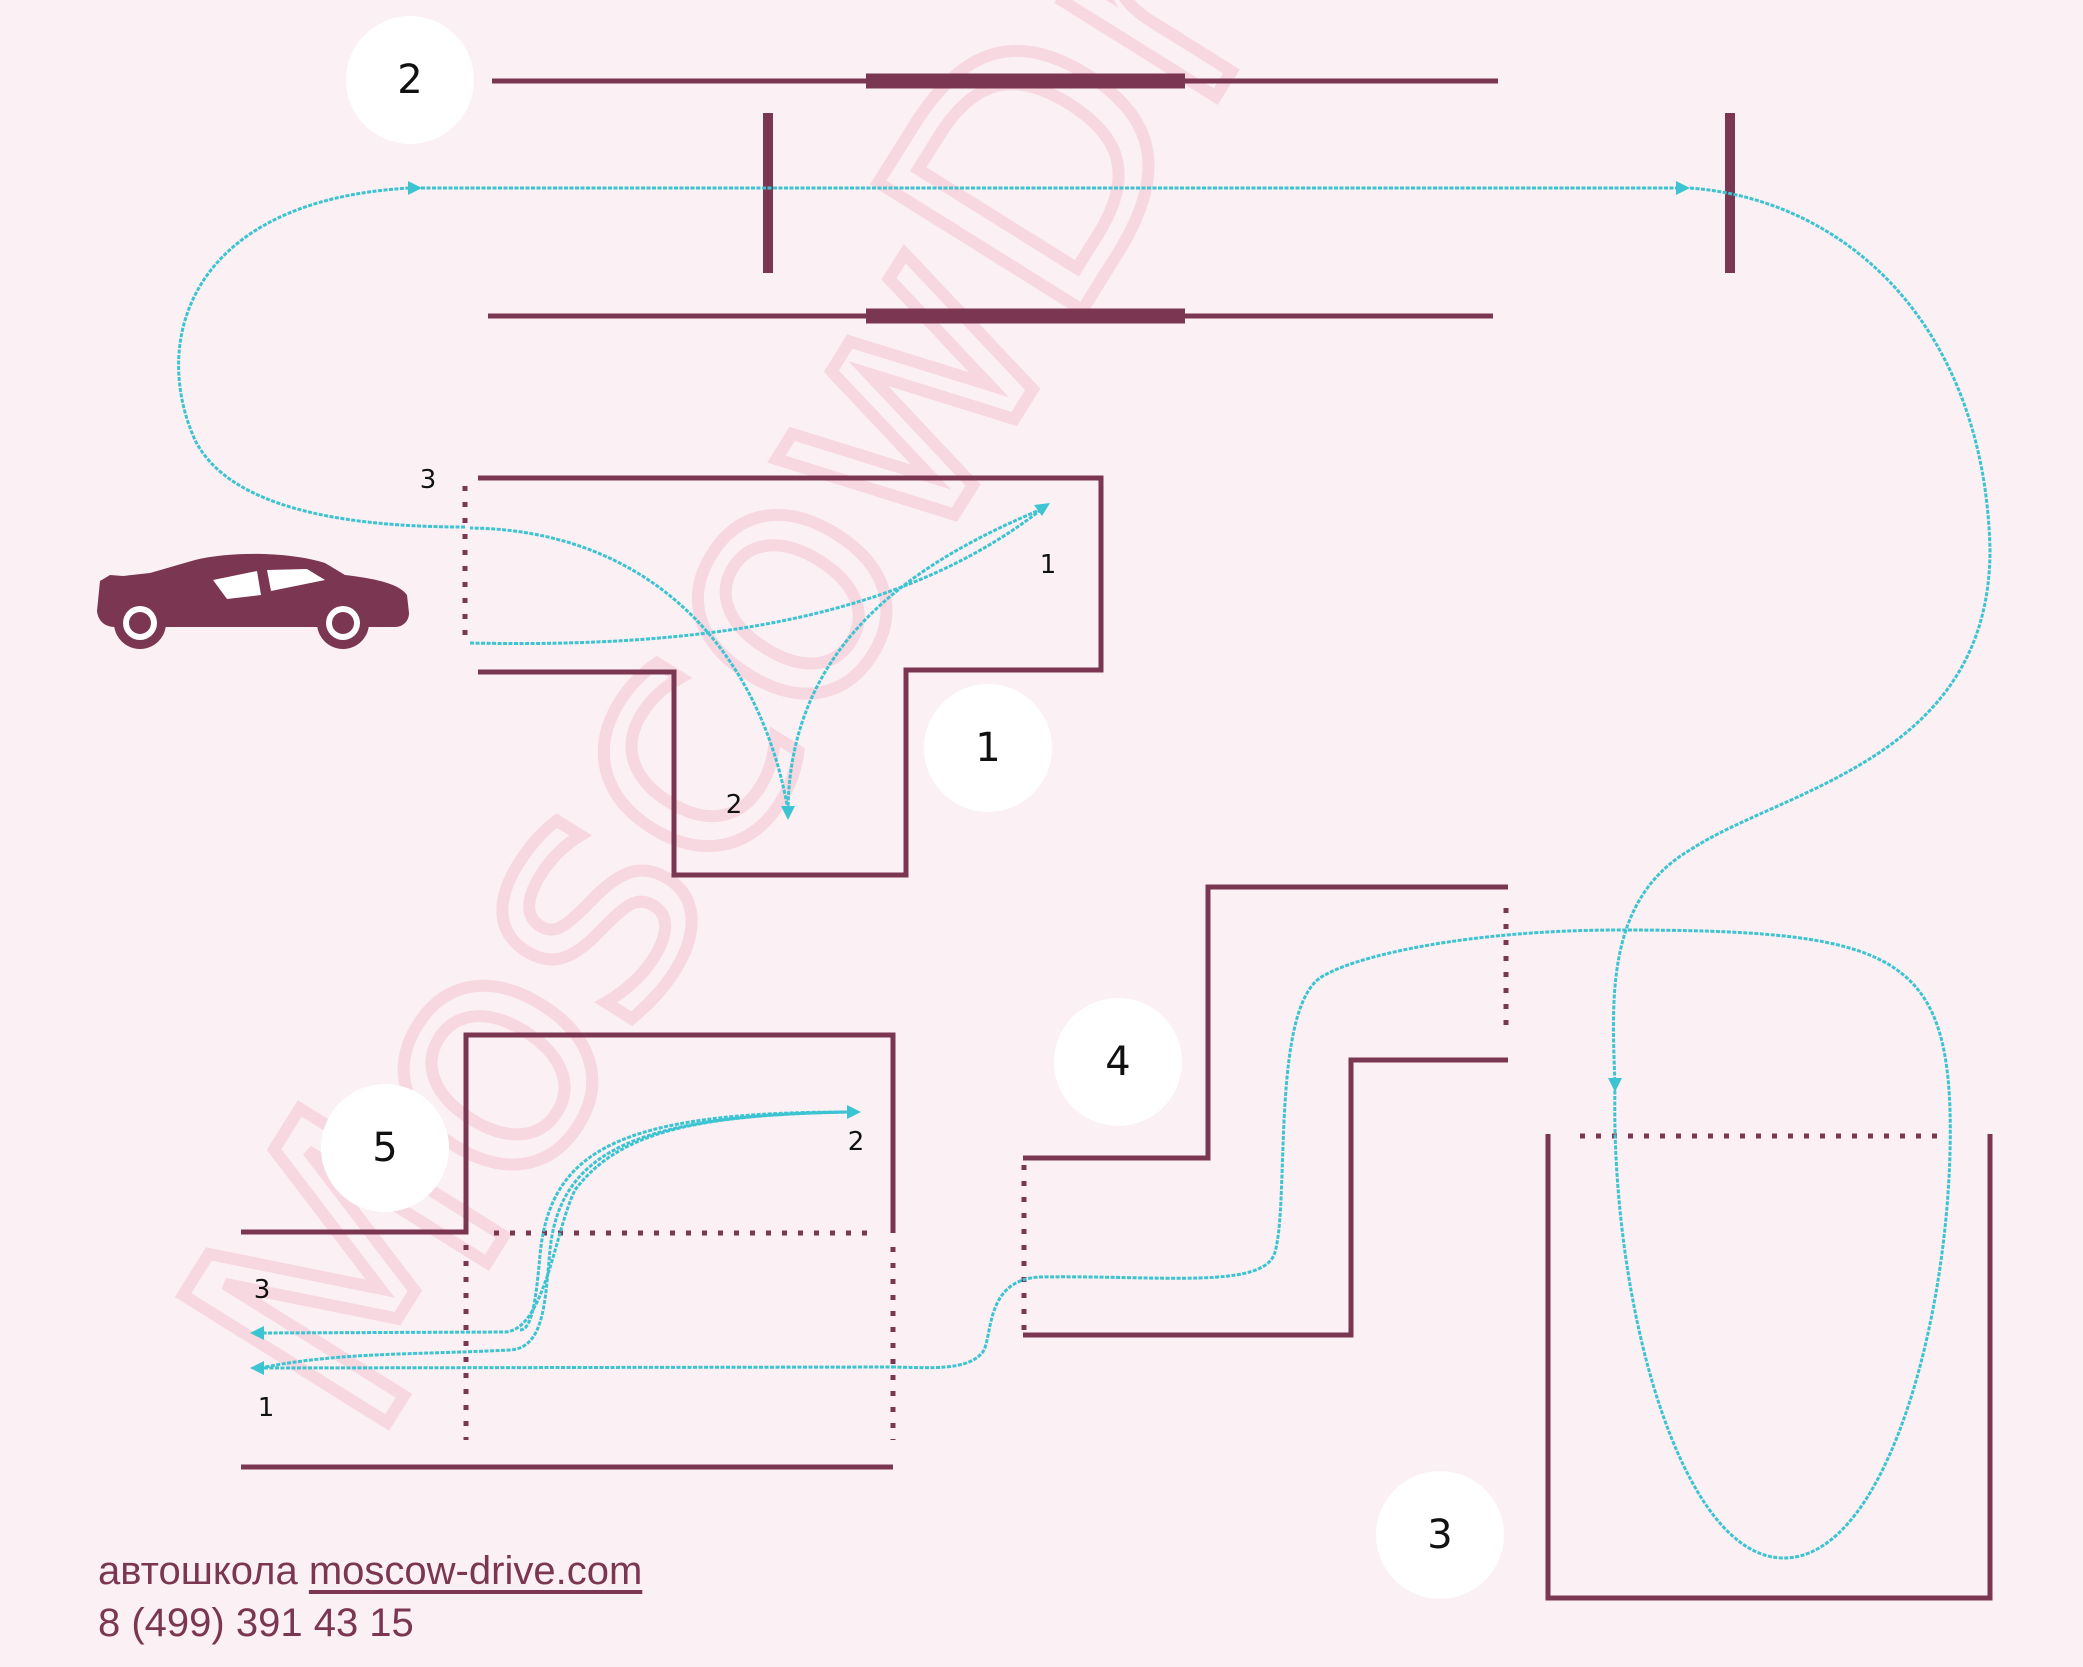 This screenshot has width=2083, height=1667. Describe the element at coordinates (734, 805) in the screenshot. I see `exercise-1-point-2: 2` at that location.